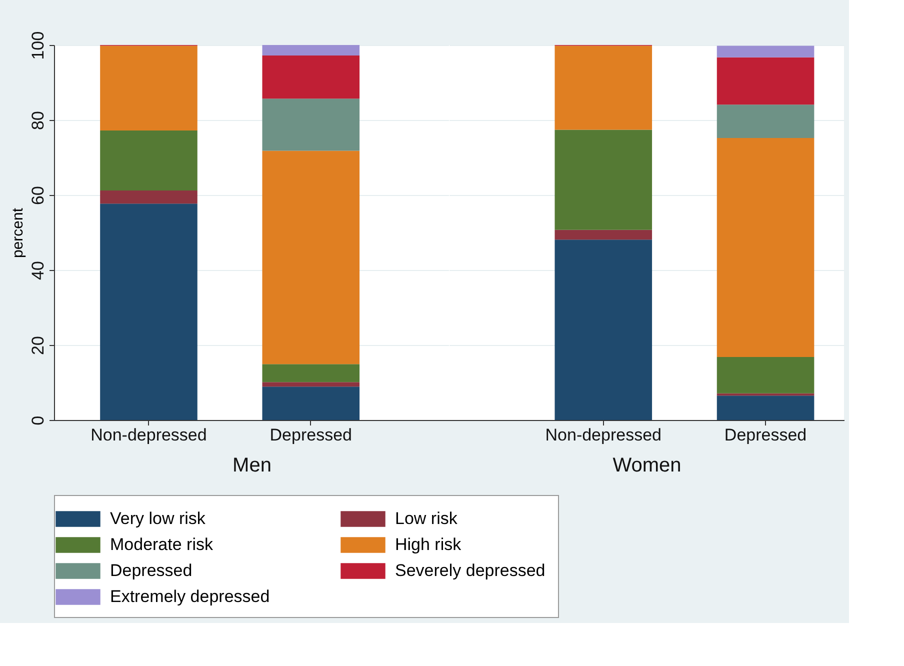 This screenshot has height=666, width=904. I want to click on legend-label: Depressed, so click(151, 570).